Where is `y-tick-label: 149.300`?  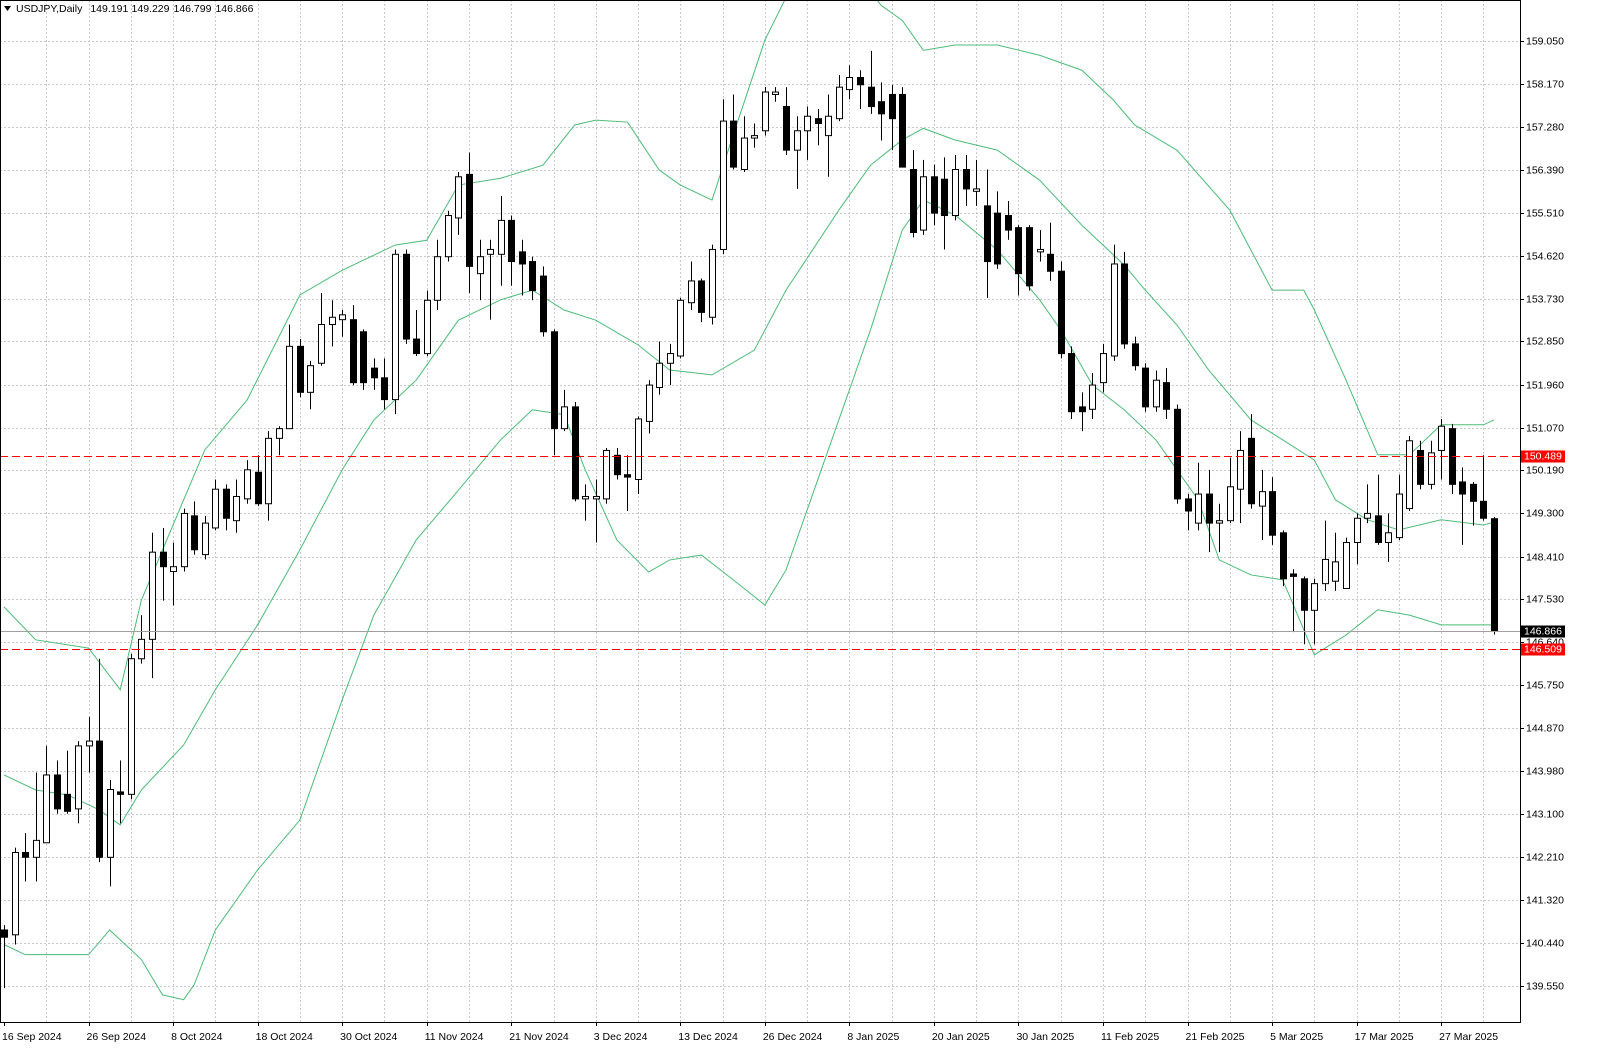 y-tick-label: 149.300 is located at coordinates (1545, 513).